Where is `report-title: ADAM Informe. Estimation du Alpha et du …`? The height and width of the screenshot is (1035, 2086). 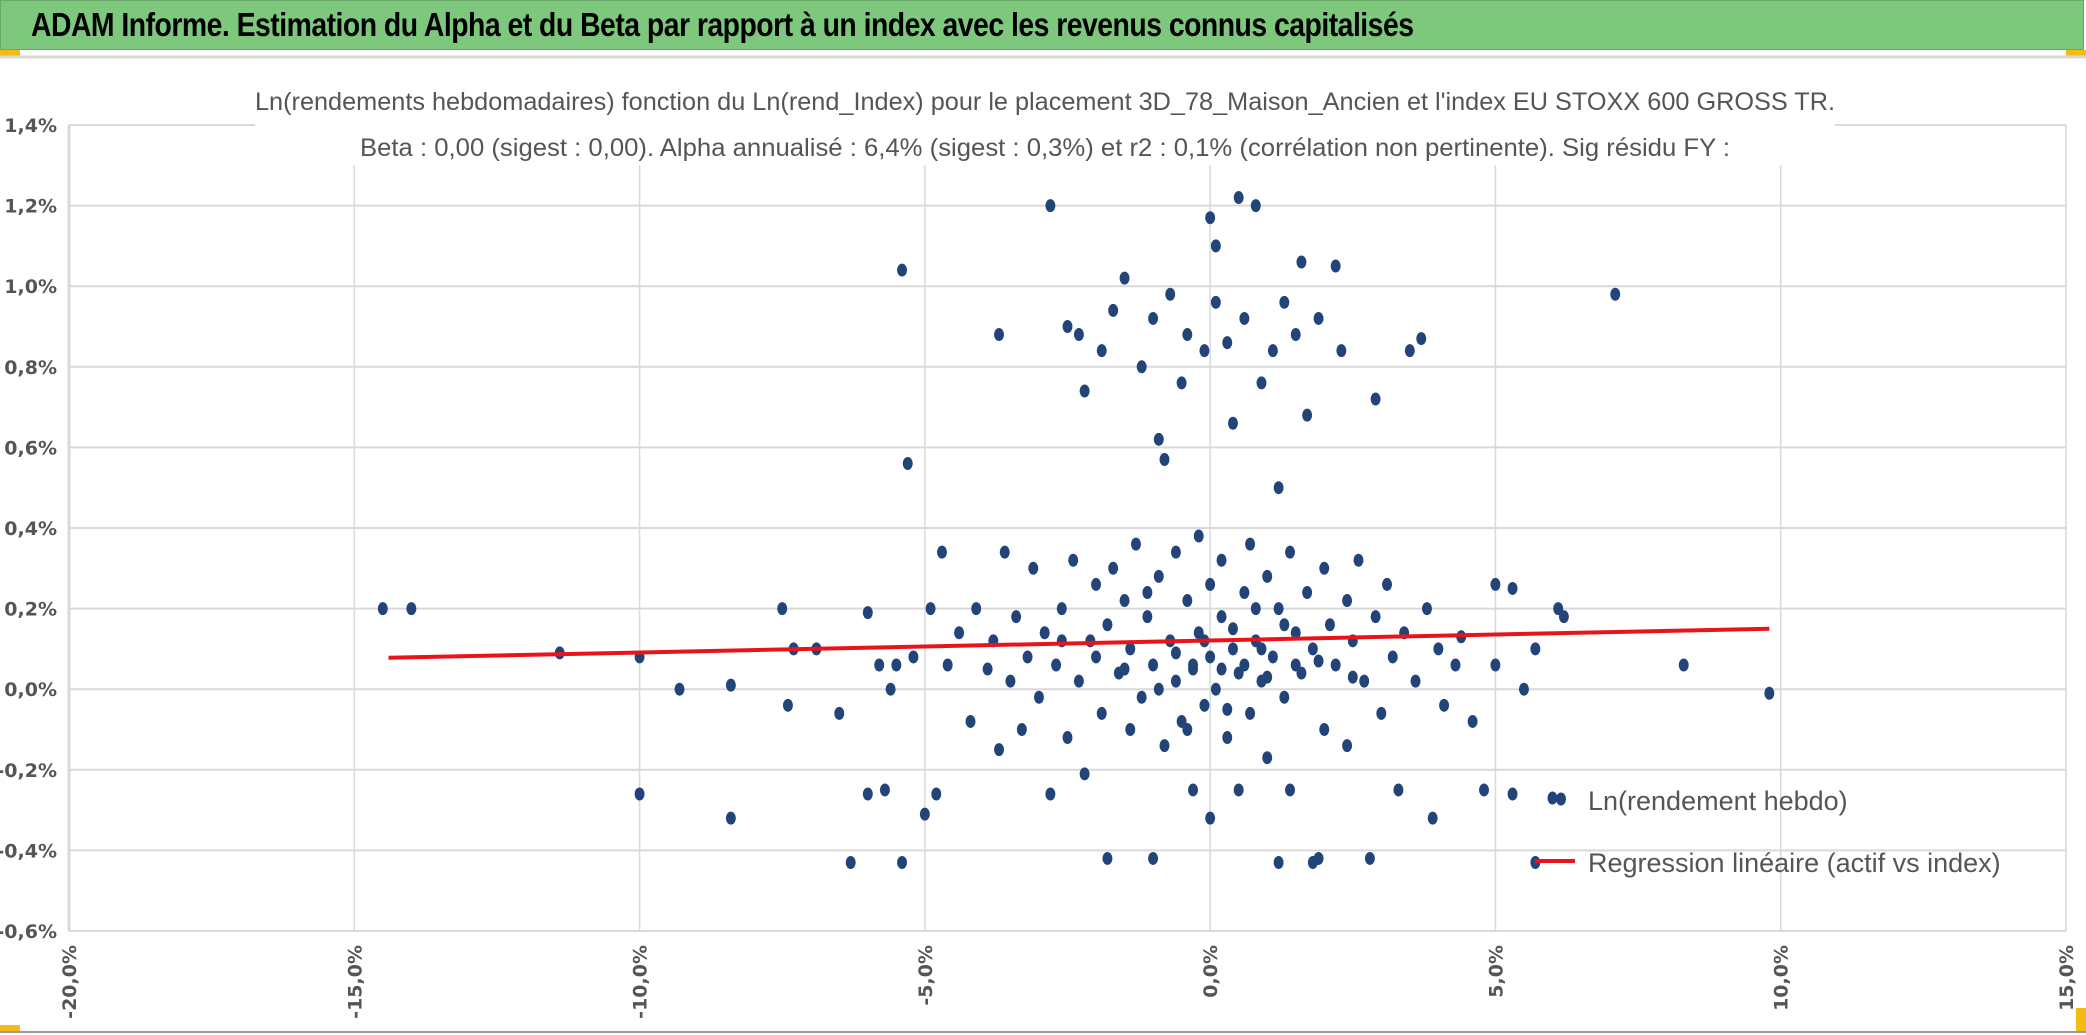 report-title: ADAM Informe. Estimation du Alpha et du … is located at coordinates (722, 24).